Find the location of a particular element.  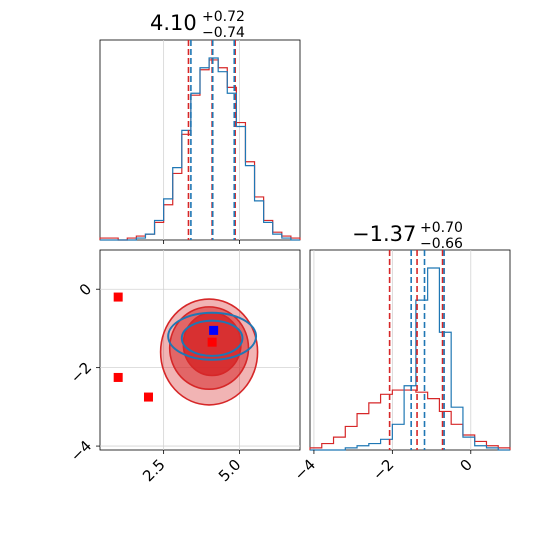

scatter-y-tick-label: −4 is located at coordinates (81, 451).